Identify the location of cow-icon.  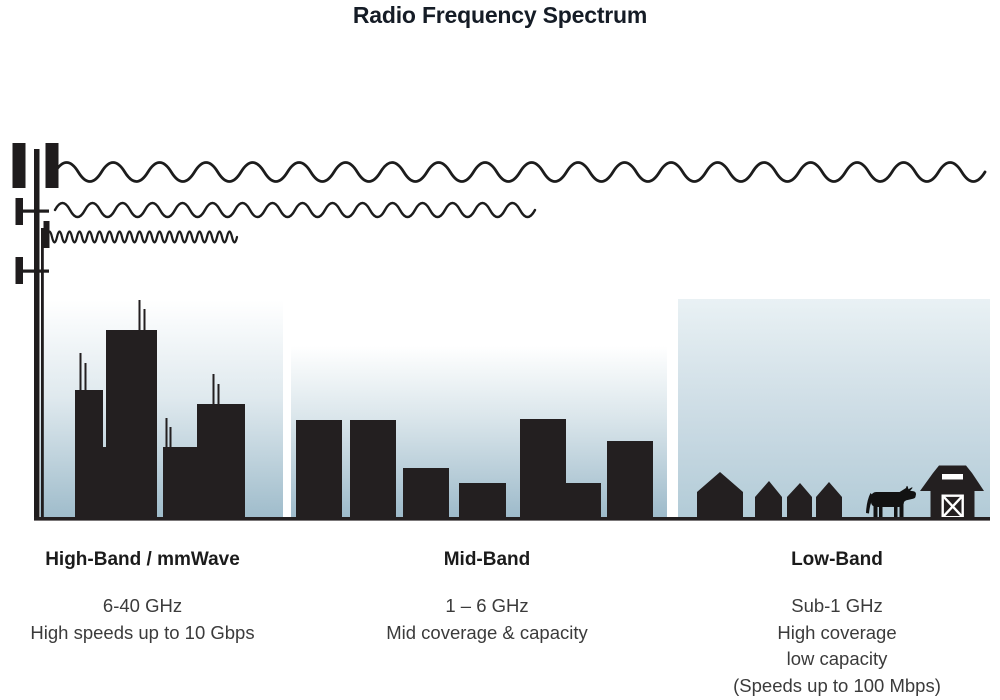
(891, 501).